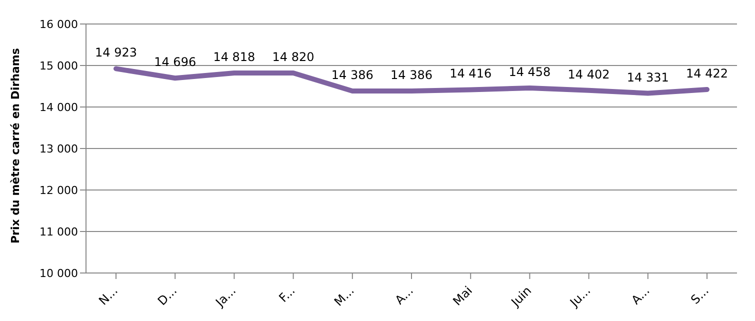  What do you see at coordinates (647, 77) in the screenshot?
I see `data-label: 14 331` at bounding box center [647, 77].